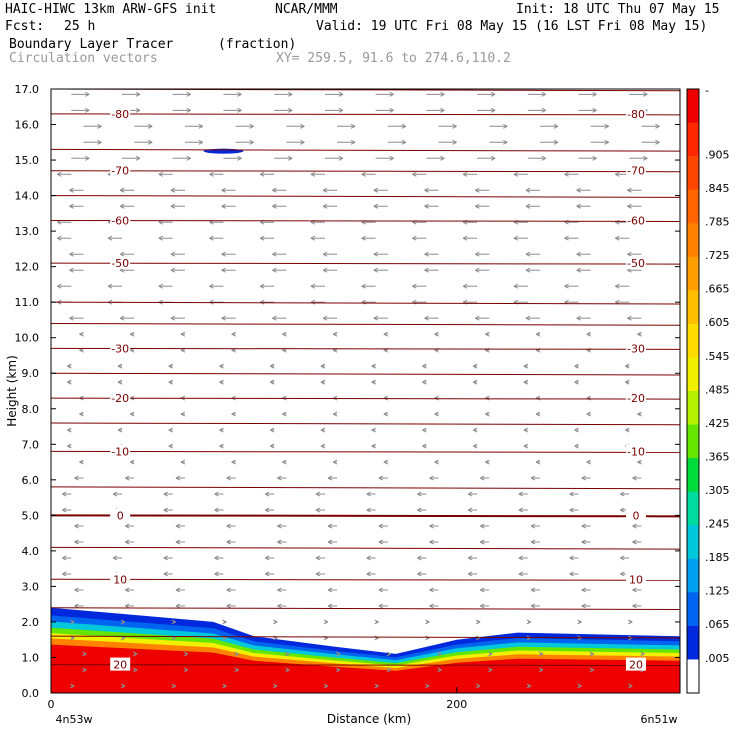 This screenshot has width=740, height=740. I want to click on y-tick-label: 16.0, so click(27, 125).